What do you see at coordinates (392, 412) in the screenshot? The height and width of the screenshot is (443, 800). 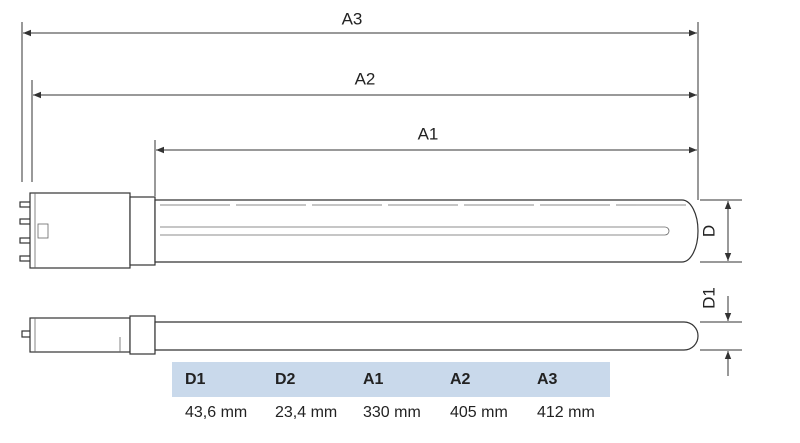 I see `table-cell: 330 mm` at bounding box center [392, 412].